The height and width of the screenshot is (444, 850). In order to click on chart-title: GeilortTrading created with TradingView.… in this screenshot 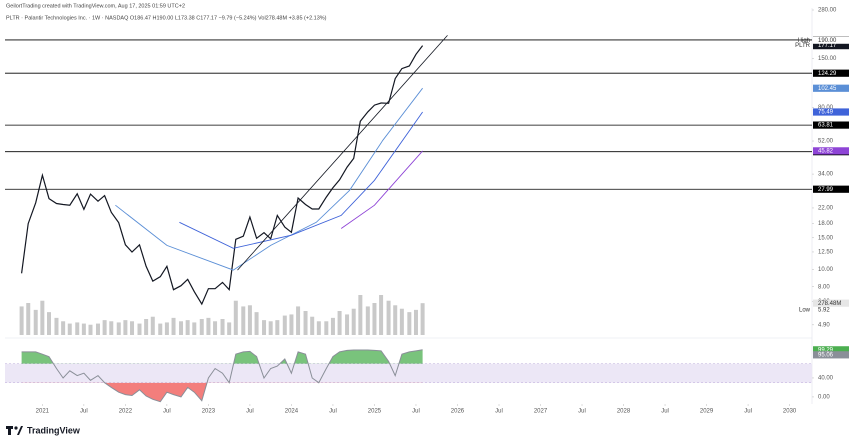, I will do `click(95, 6)`.